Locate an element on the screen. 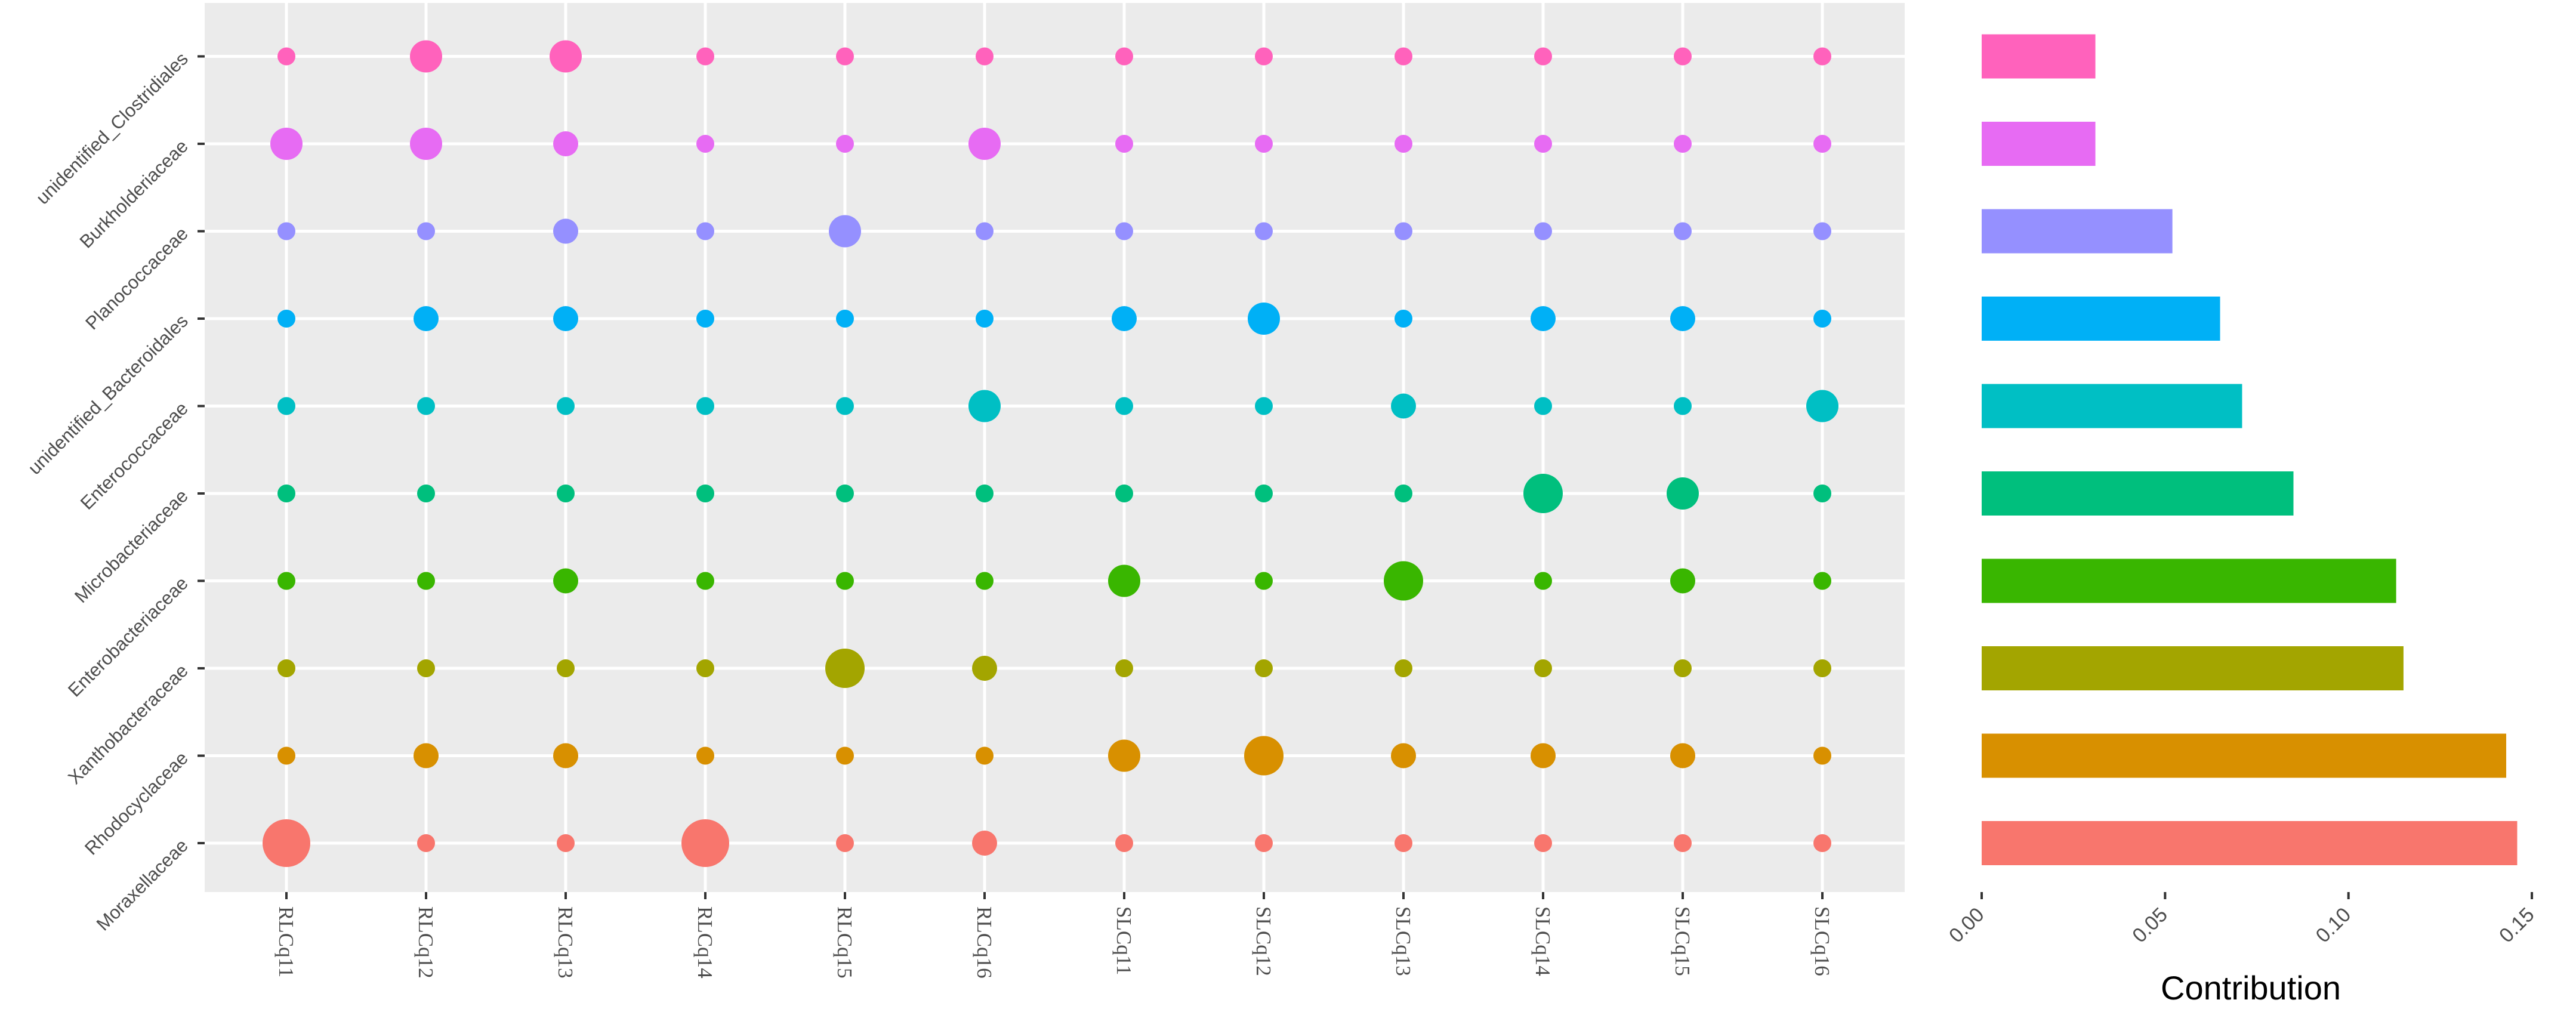 The height and width of the screenshot is (1009, 2576). bar-x-tick-label: 0.10 is located at coordinates (2334, 925).